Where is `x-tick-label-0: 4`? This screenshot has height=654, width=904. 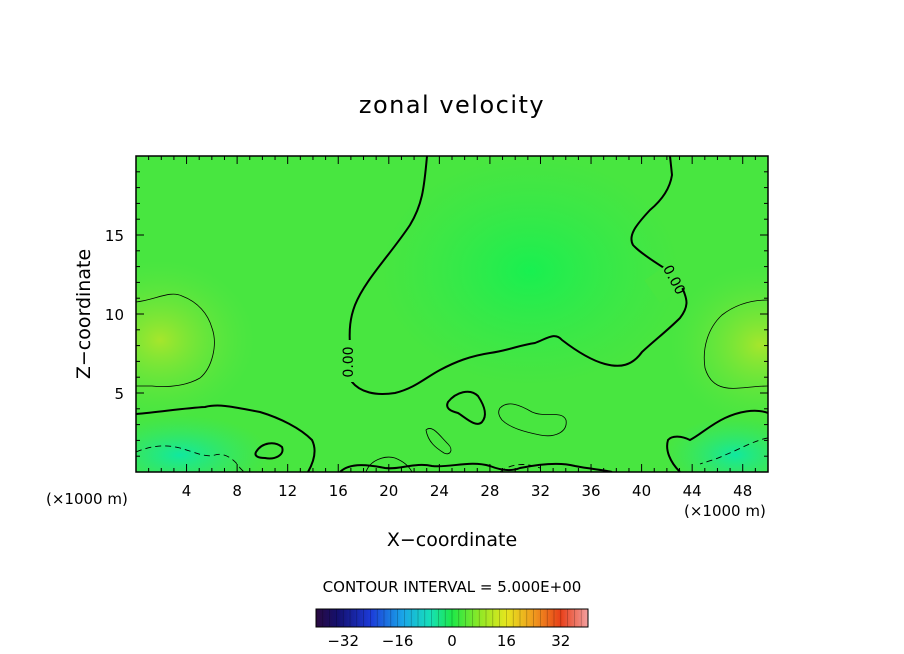 x-tick-label-0: 4 is located at coordinates (187, 491).